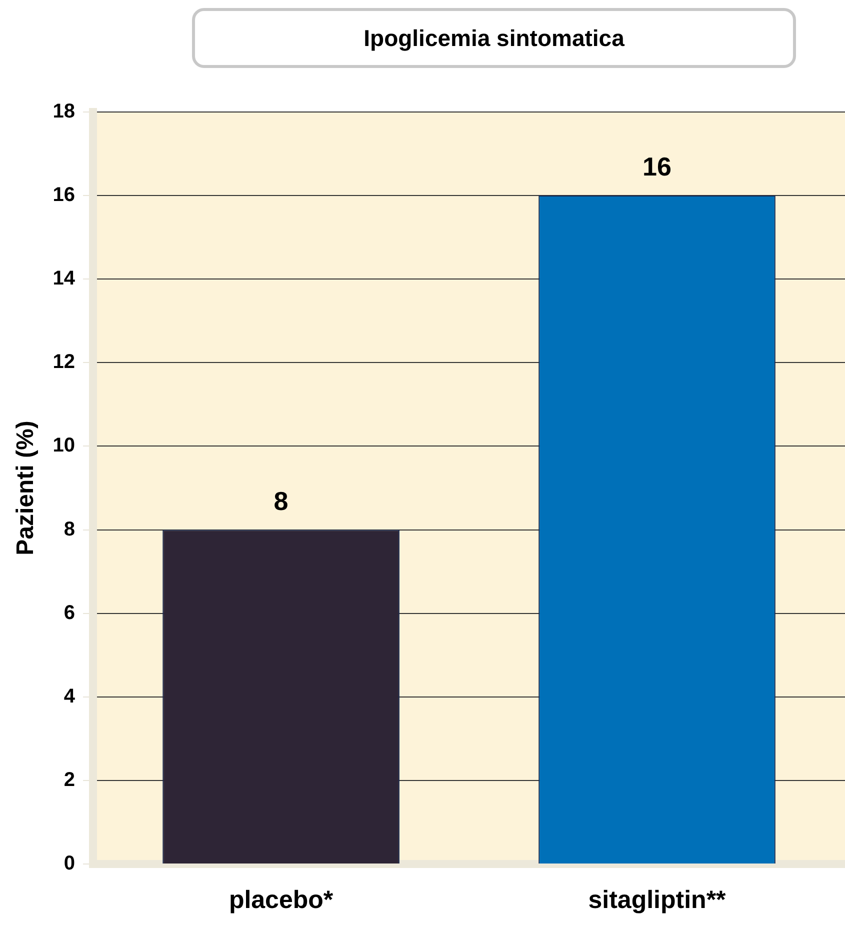  What do you see at coordinates (64, 362) in the screenshot?
I see `y-tick-label: 12` at bounding box center [64, 362].